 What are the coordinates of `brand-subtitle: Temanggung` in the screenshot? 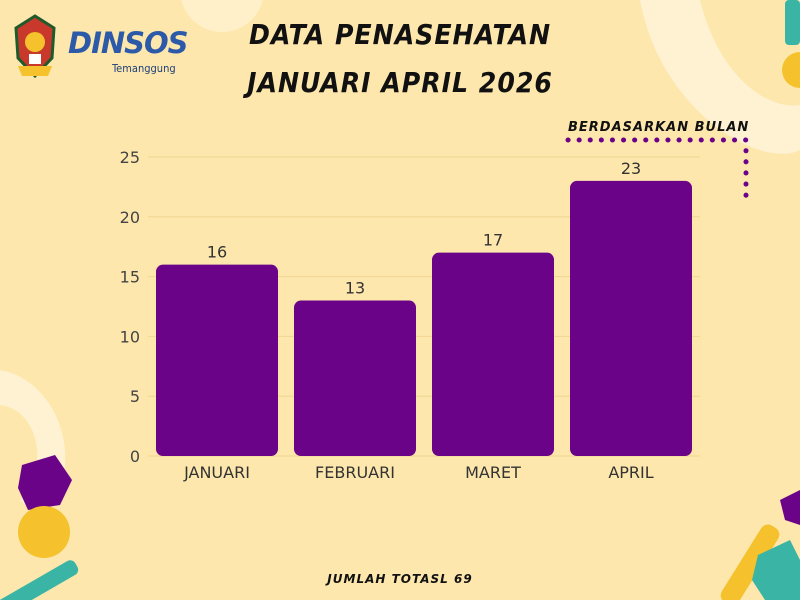 It's located at (144, 68).